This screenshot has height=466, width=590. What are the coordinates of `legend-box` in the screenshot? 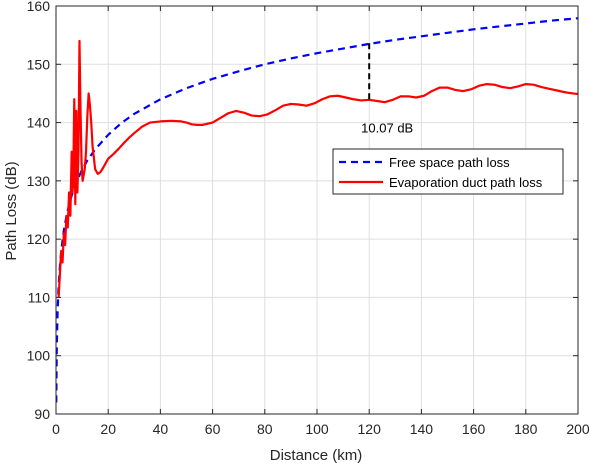 It's located at (448, 171).